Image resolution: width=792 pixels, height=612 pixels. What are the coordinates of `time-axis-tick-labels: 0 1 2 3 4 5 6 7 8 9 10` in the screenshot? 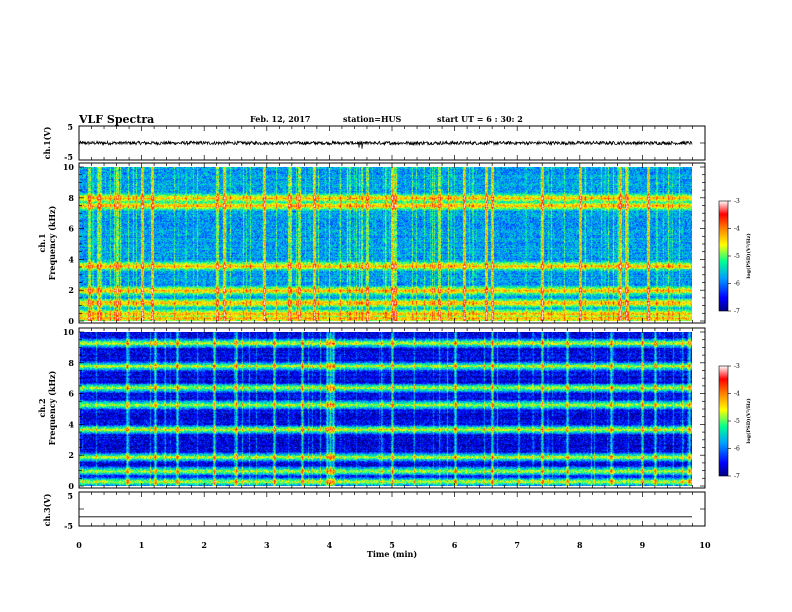 It's located at (393, 545).